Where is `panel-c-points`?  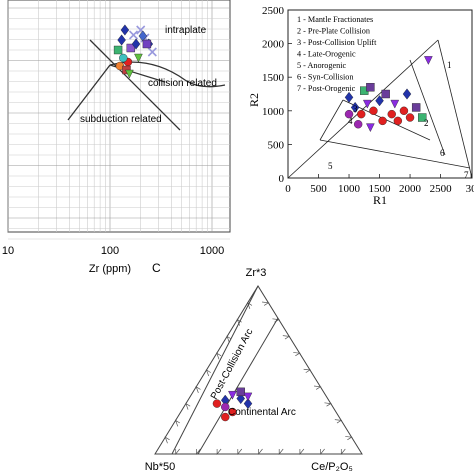
panel-c-points is located at coordinates (232, 404).